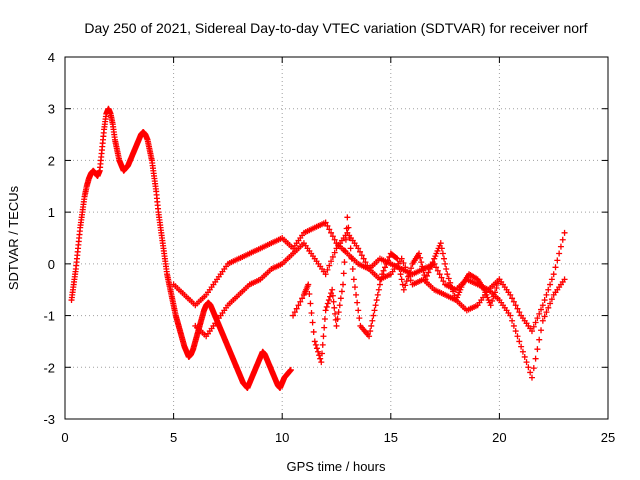 The height and width of the screenshot is (480, 640). Describe the element at coordinates (49, 419) in the screenshot. I see `y-tick-label: -3` at that location.